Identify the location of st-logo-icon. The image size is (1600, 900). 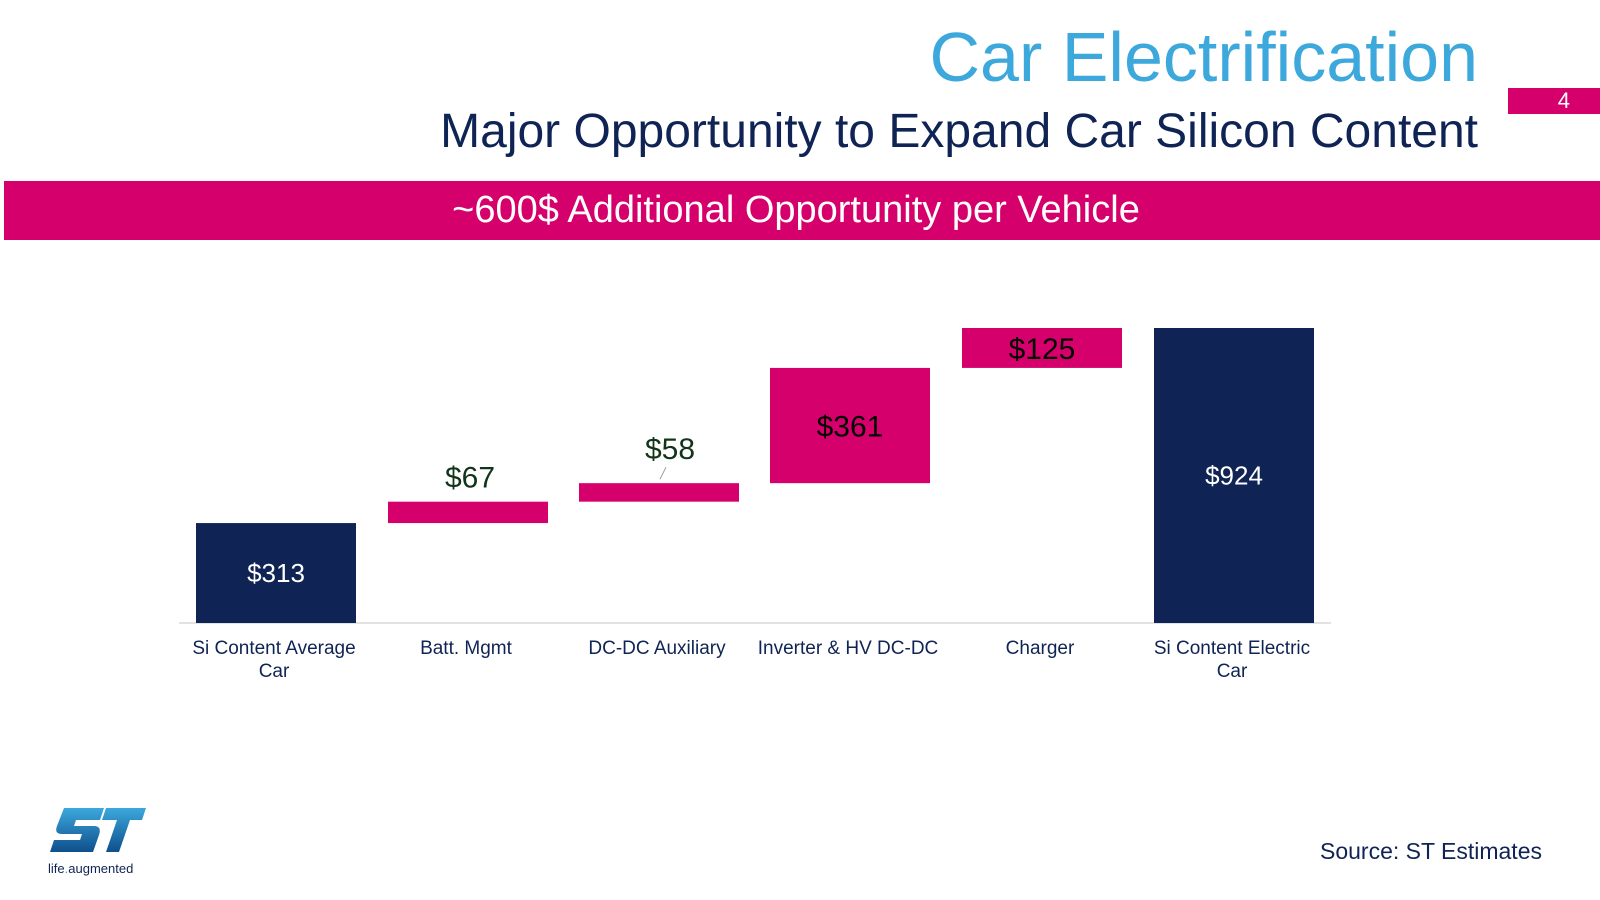
(98, 830).